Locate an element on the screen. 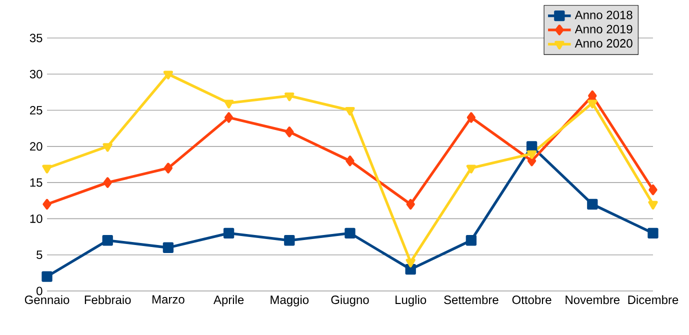 The image size is (689, 335). y-tick-label: 20 is located at coordinates (36, 146).